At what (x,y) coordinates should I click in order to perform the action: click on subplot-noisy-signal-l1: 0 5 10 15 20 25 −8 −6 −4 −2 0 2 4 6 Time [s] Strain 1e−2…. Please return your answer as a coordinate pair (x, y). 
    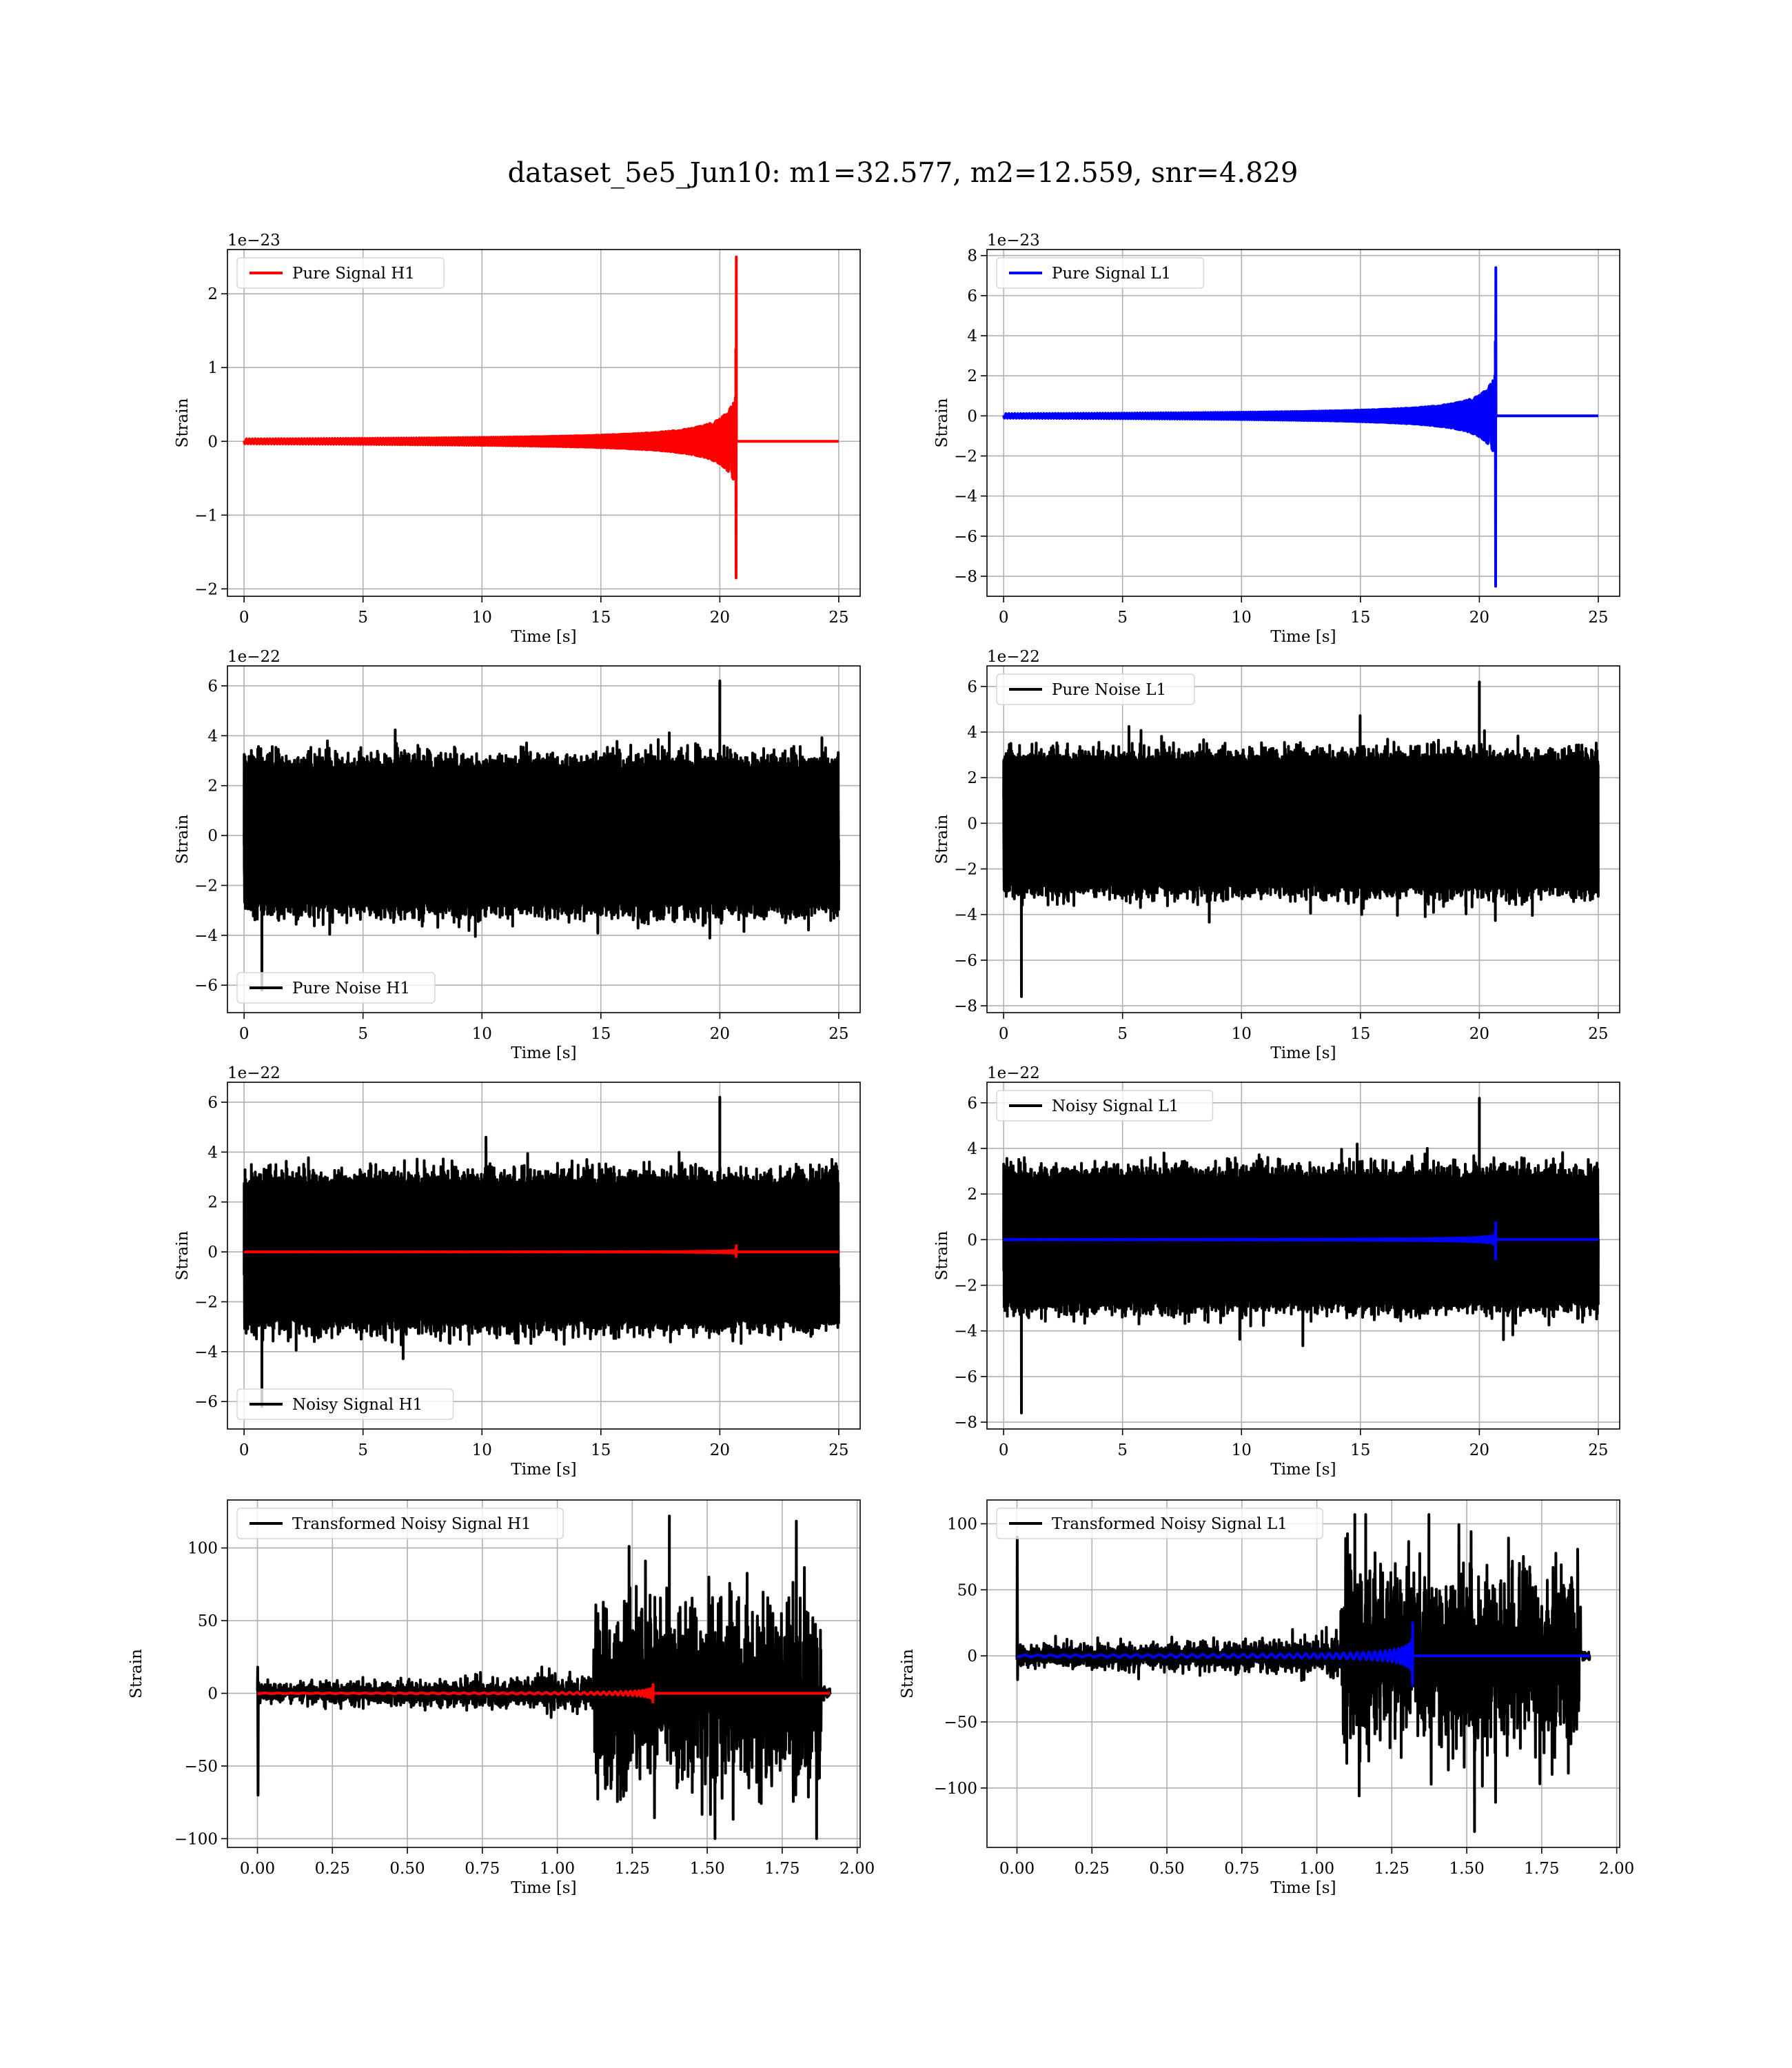
    Looking at the image, I should click on (1276, 1271).